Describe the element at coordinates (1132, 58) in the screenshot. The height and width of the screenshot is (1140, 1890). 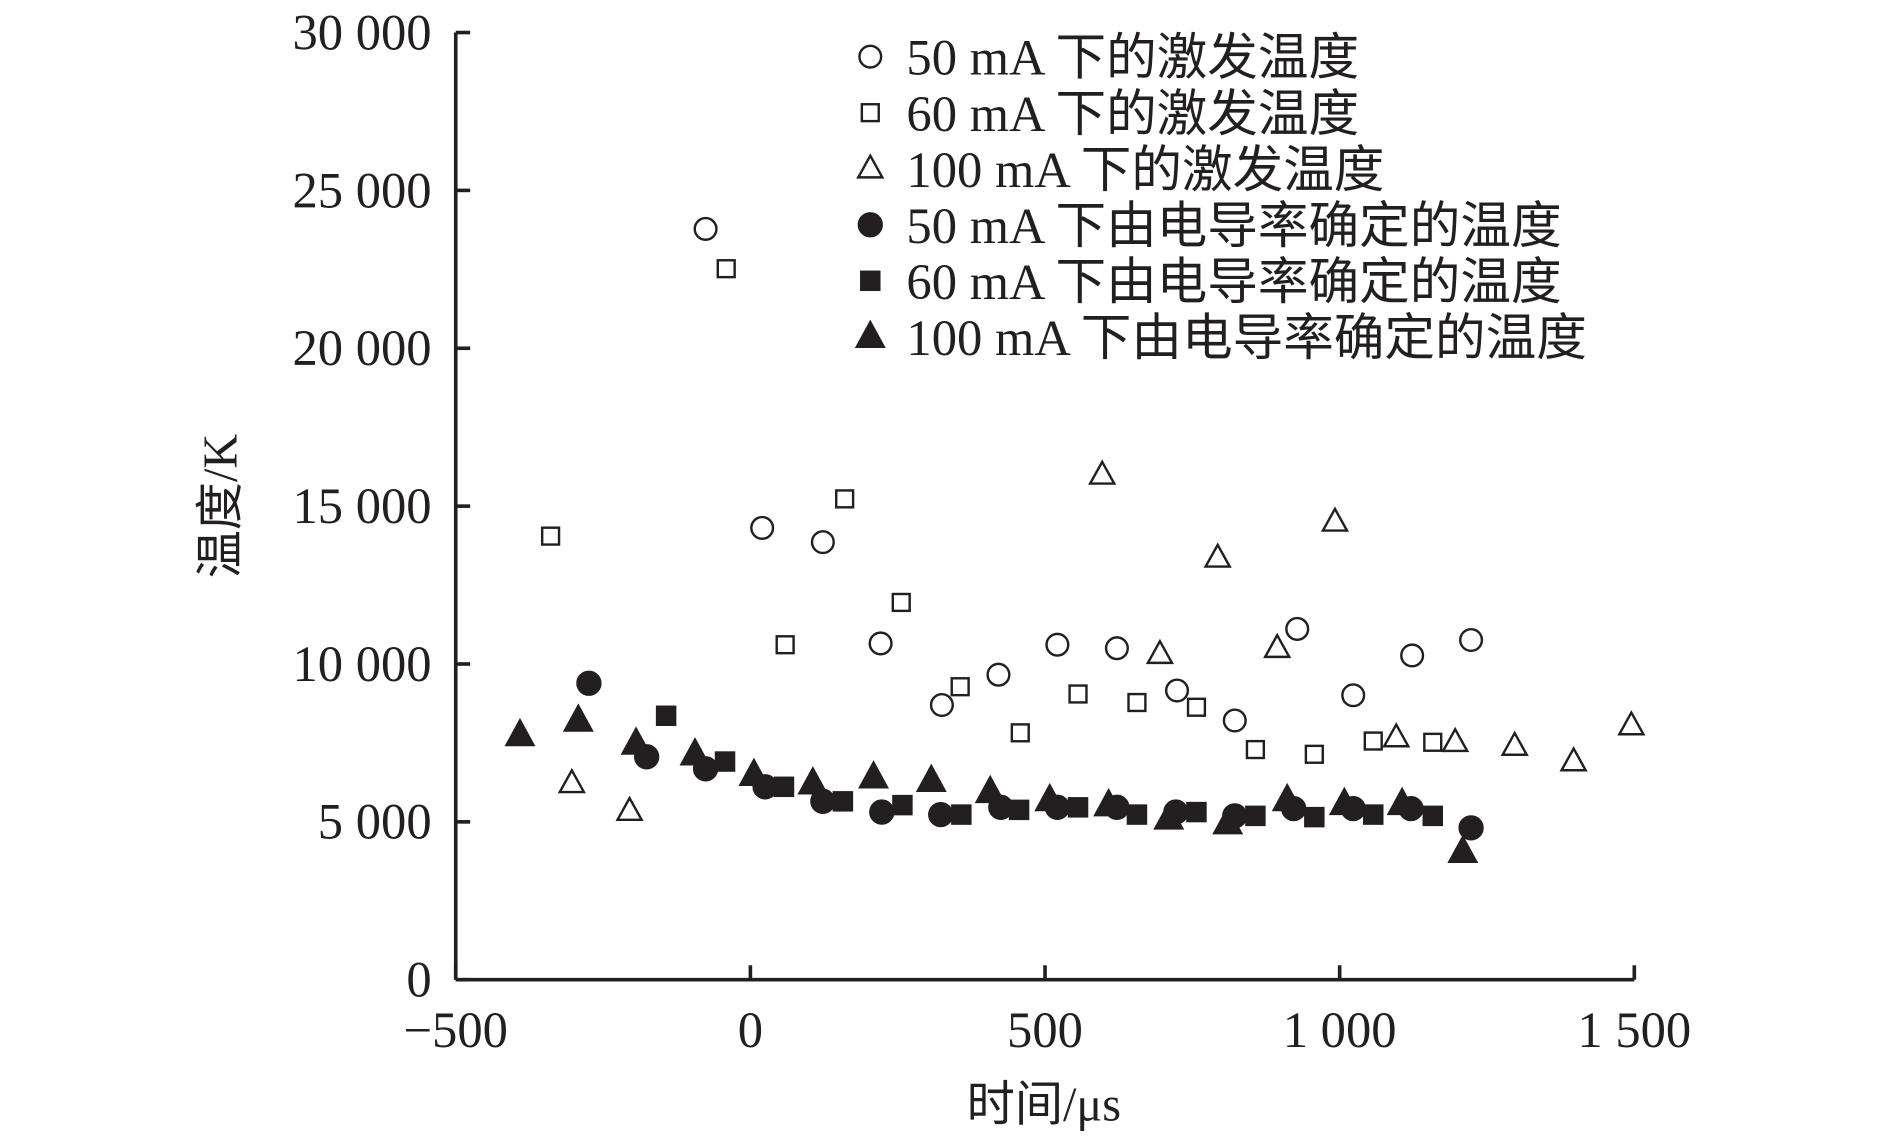
I see `legend-label: 50 mA 下的激发温度` at that location.